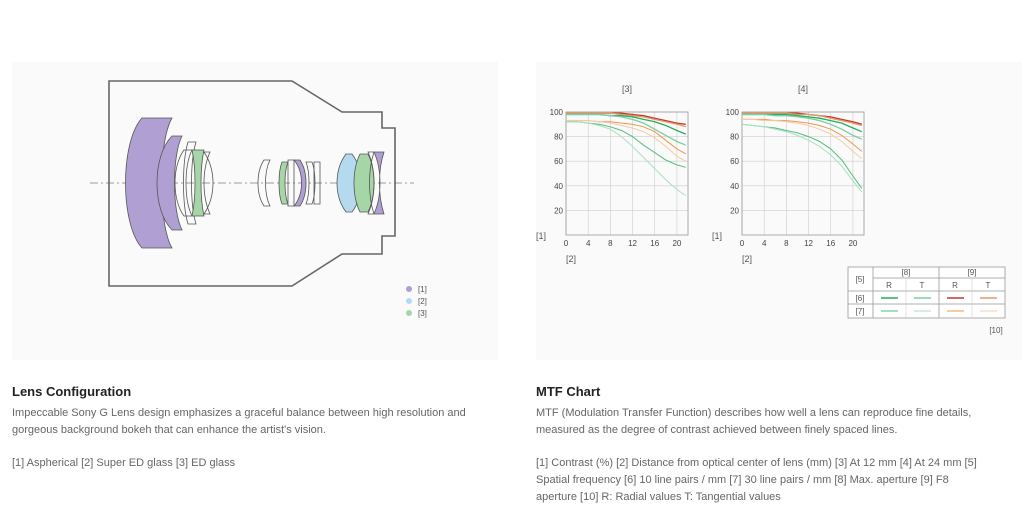  What do you see at coordinates (860, 298) in the screenshot?
I see `table-row-10lp: [6]` at bounding box center [860, 298].